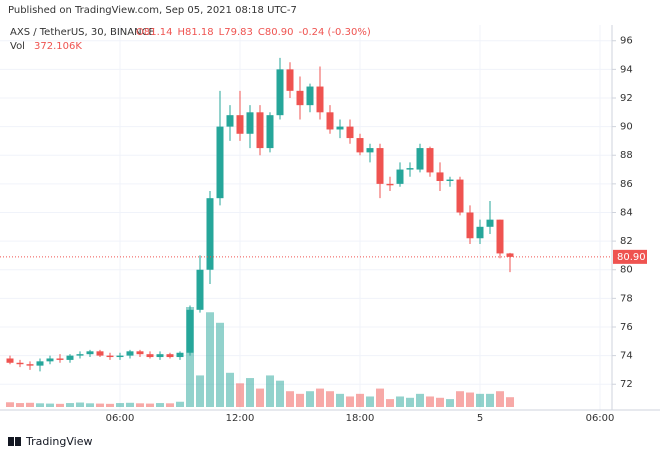 Image resolution: width=660 pixels, height=460 pixels. What do you see at coordinates (626, 270) in the screenshot?
I see `y-tick-label: 80` at bounding box center [626, 270].